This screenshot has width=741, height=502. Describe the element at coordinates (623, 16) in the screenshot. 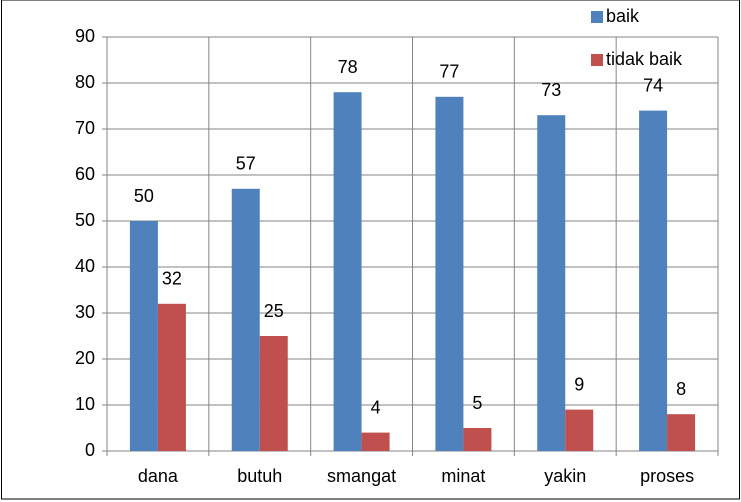

I see `legend-label: baik` at that location.